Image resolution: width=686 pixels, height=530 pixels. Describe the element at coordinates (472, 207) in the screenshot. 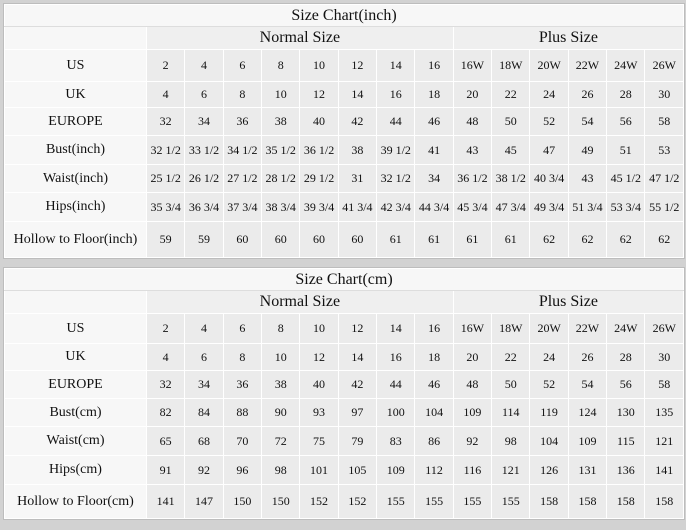

I see `size-cell: 45 3/4` at that location.